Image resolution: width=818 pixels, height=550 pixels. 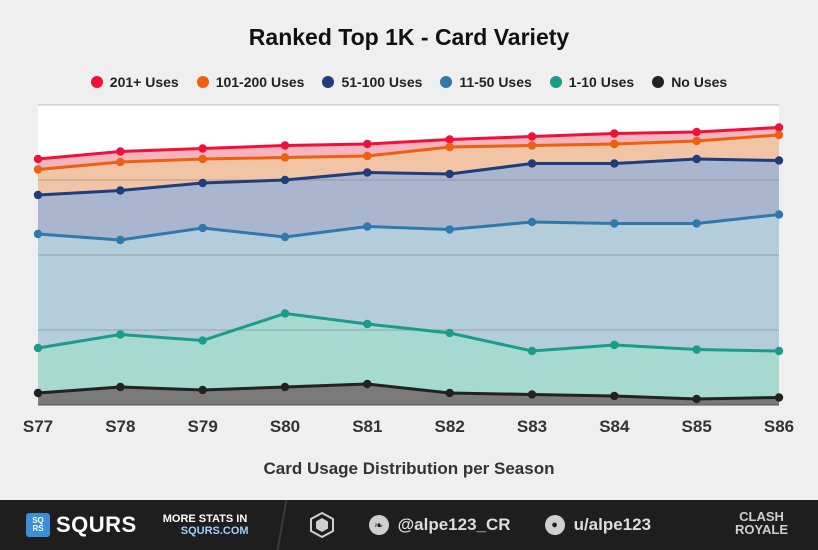 I want to click on point-201-uses-s77, so click(x=38, y=159).